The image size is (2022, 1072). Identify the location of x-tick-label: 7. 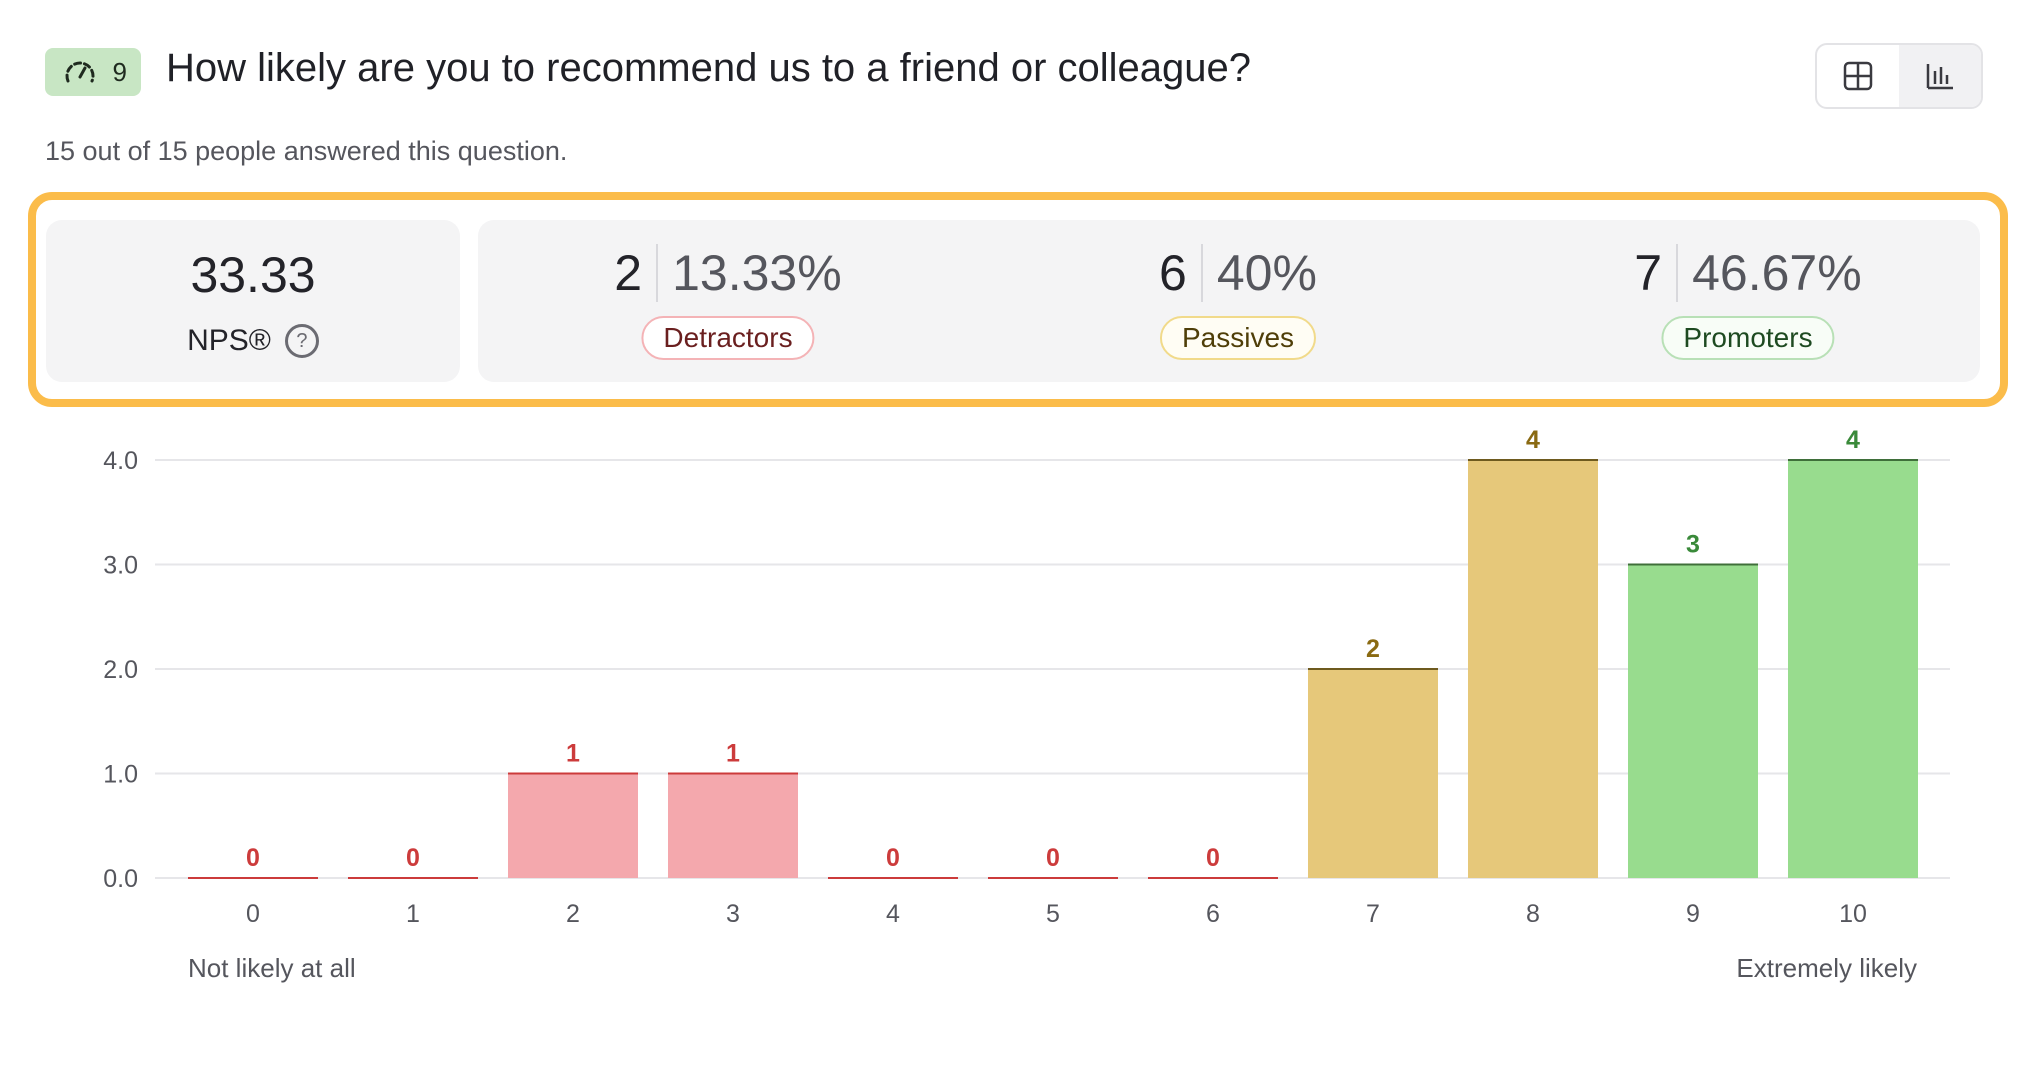
(1373, 914).